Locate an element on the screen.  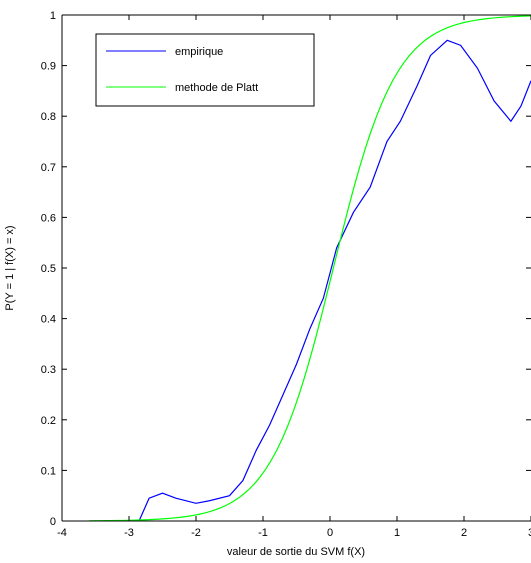
legend-box is located at coordinates (205, 70).